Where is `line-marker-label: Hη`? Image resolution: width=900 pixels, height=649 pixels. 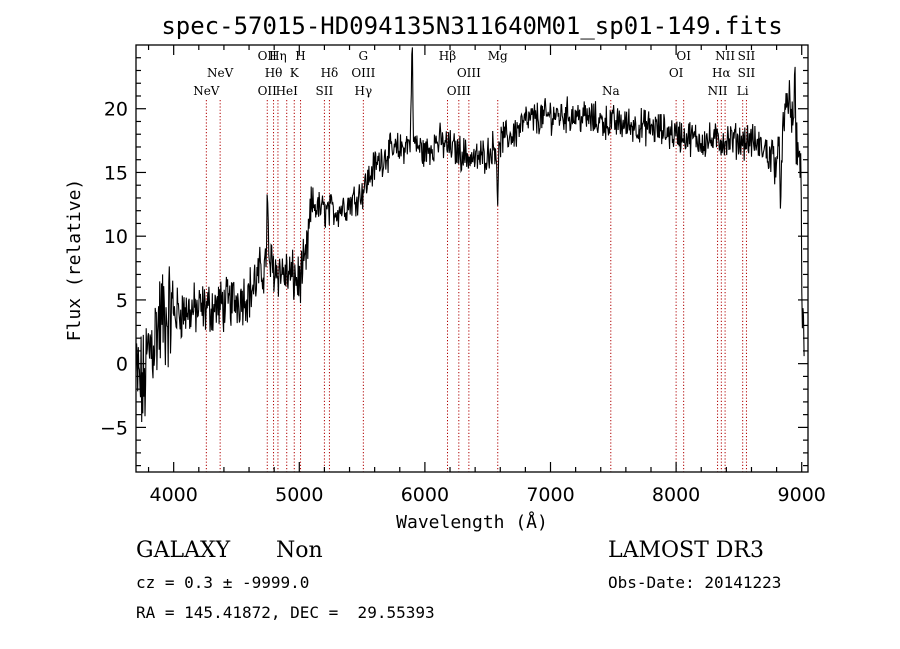
line-marker-label: Hη is located at coordinates (278, 56).